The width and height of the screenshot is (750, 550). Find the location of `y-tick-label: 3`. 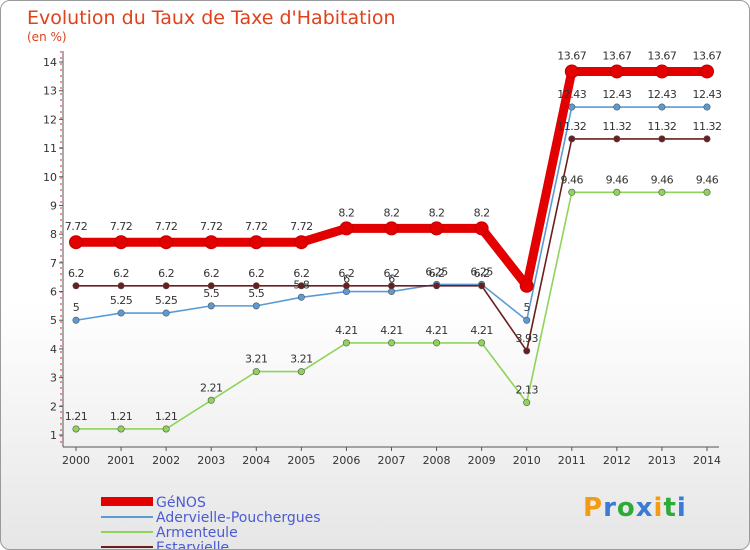

y-tick-label: 3 is located at coordinates (53, 378).